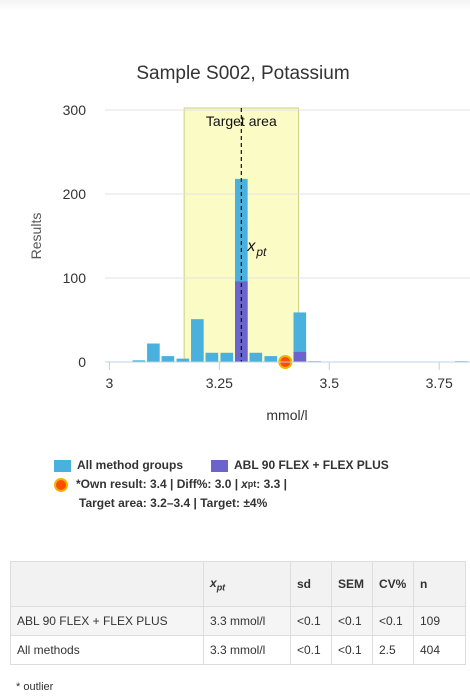 The height and width of the screenshot is (697, 470). Describe the element at coordinates (393, 584) in the screenshot. I see `table-header-cv: CV%` at that location.